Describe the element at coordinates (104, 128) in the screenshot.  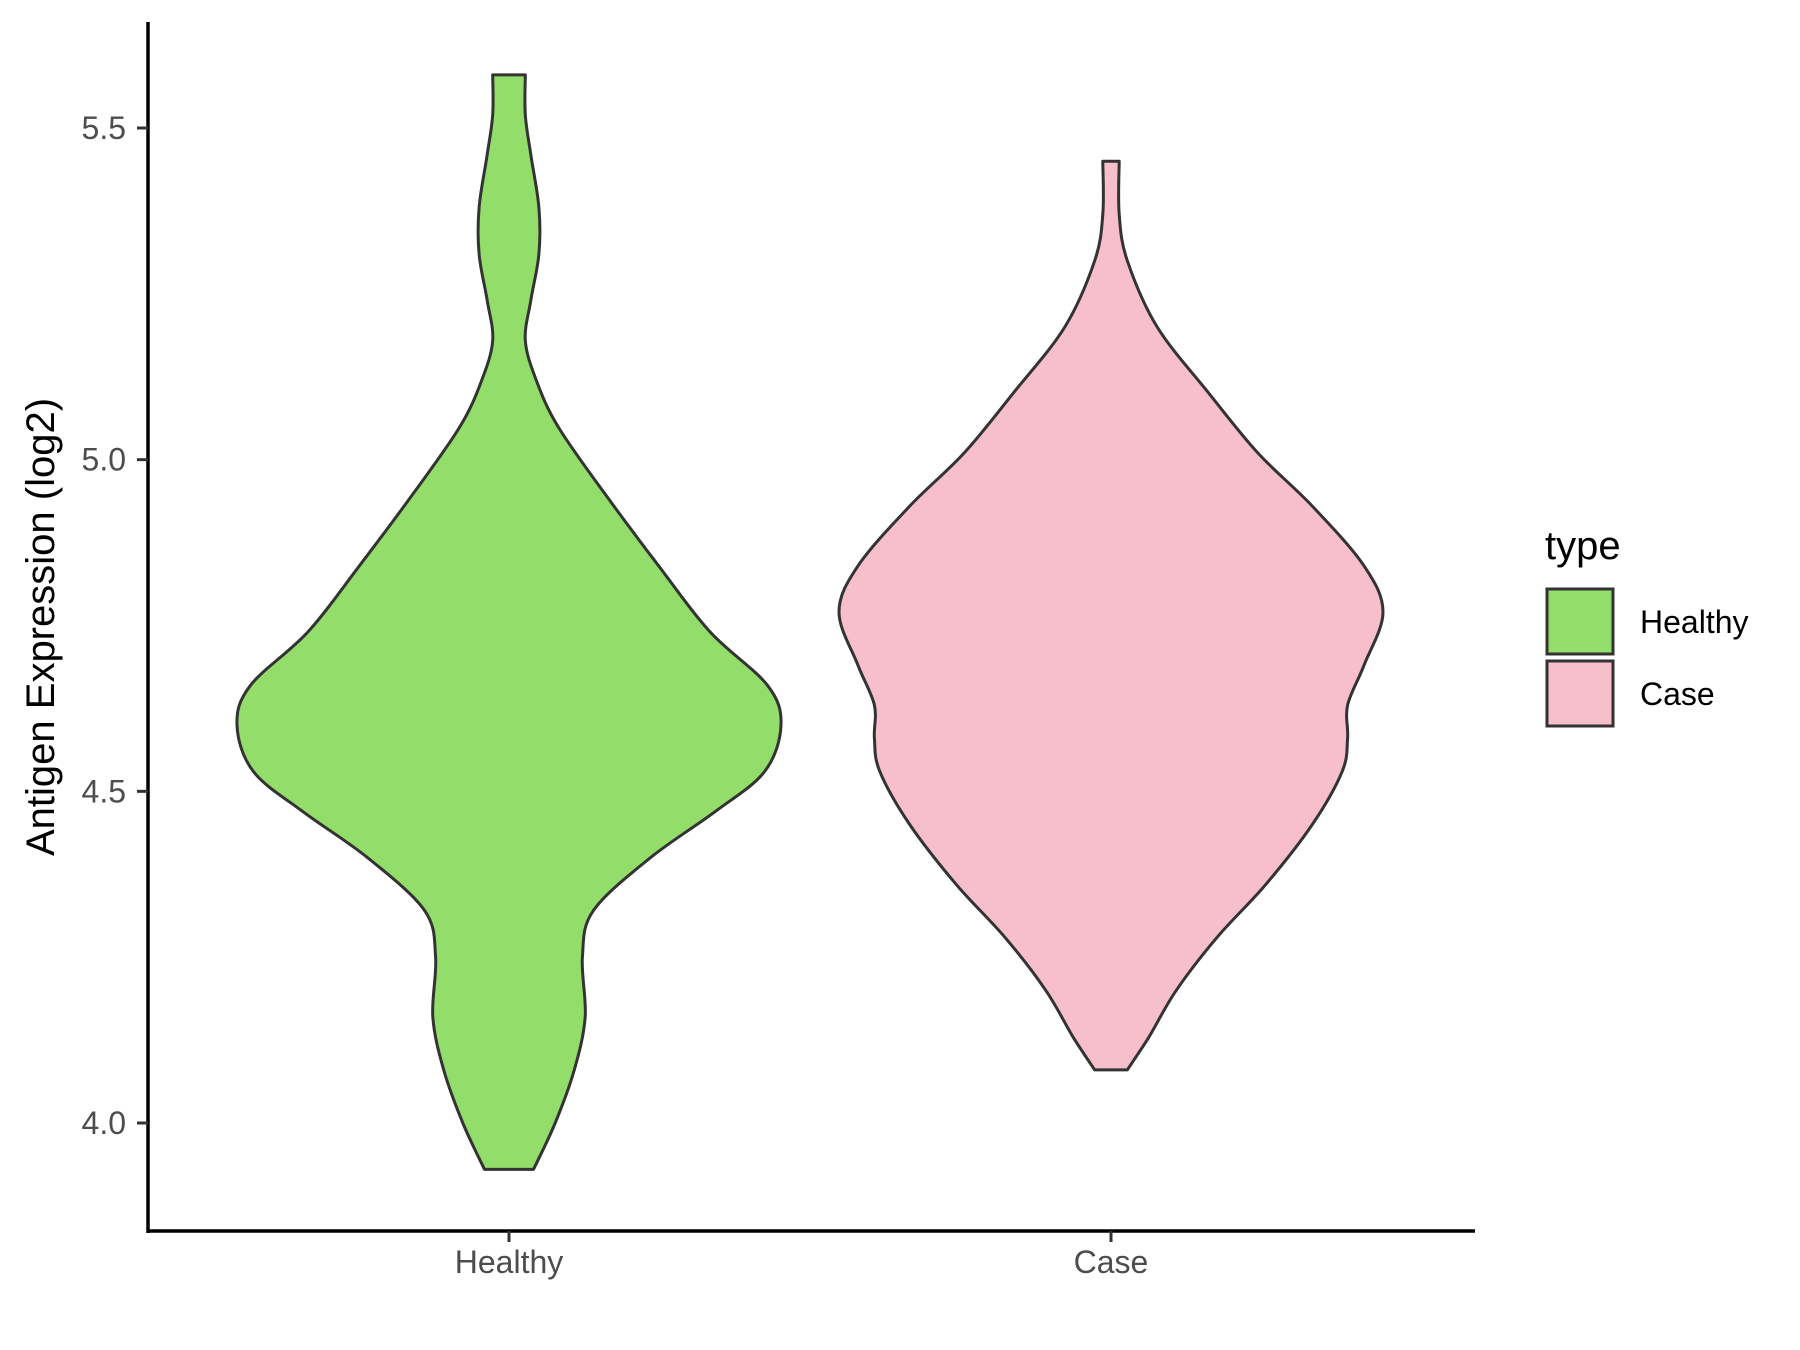
I see `y-tick-label: 5.5` at that location.